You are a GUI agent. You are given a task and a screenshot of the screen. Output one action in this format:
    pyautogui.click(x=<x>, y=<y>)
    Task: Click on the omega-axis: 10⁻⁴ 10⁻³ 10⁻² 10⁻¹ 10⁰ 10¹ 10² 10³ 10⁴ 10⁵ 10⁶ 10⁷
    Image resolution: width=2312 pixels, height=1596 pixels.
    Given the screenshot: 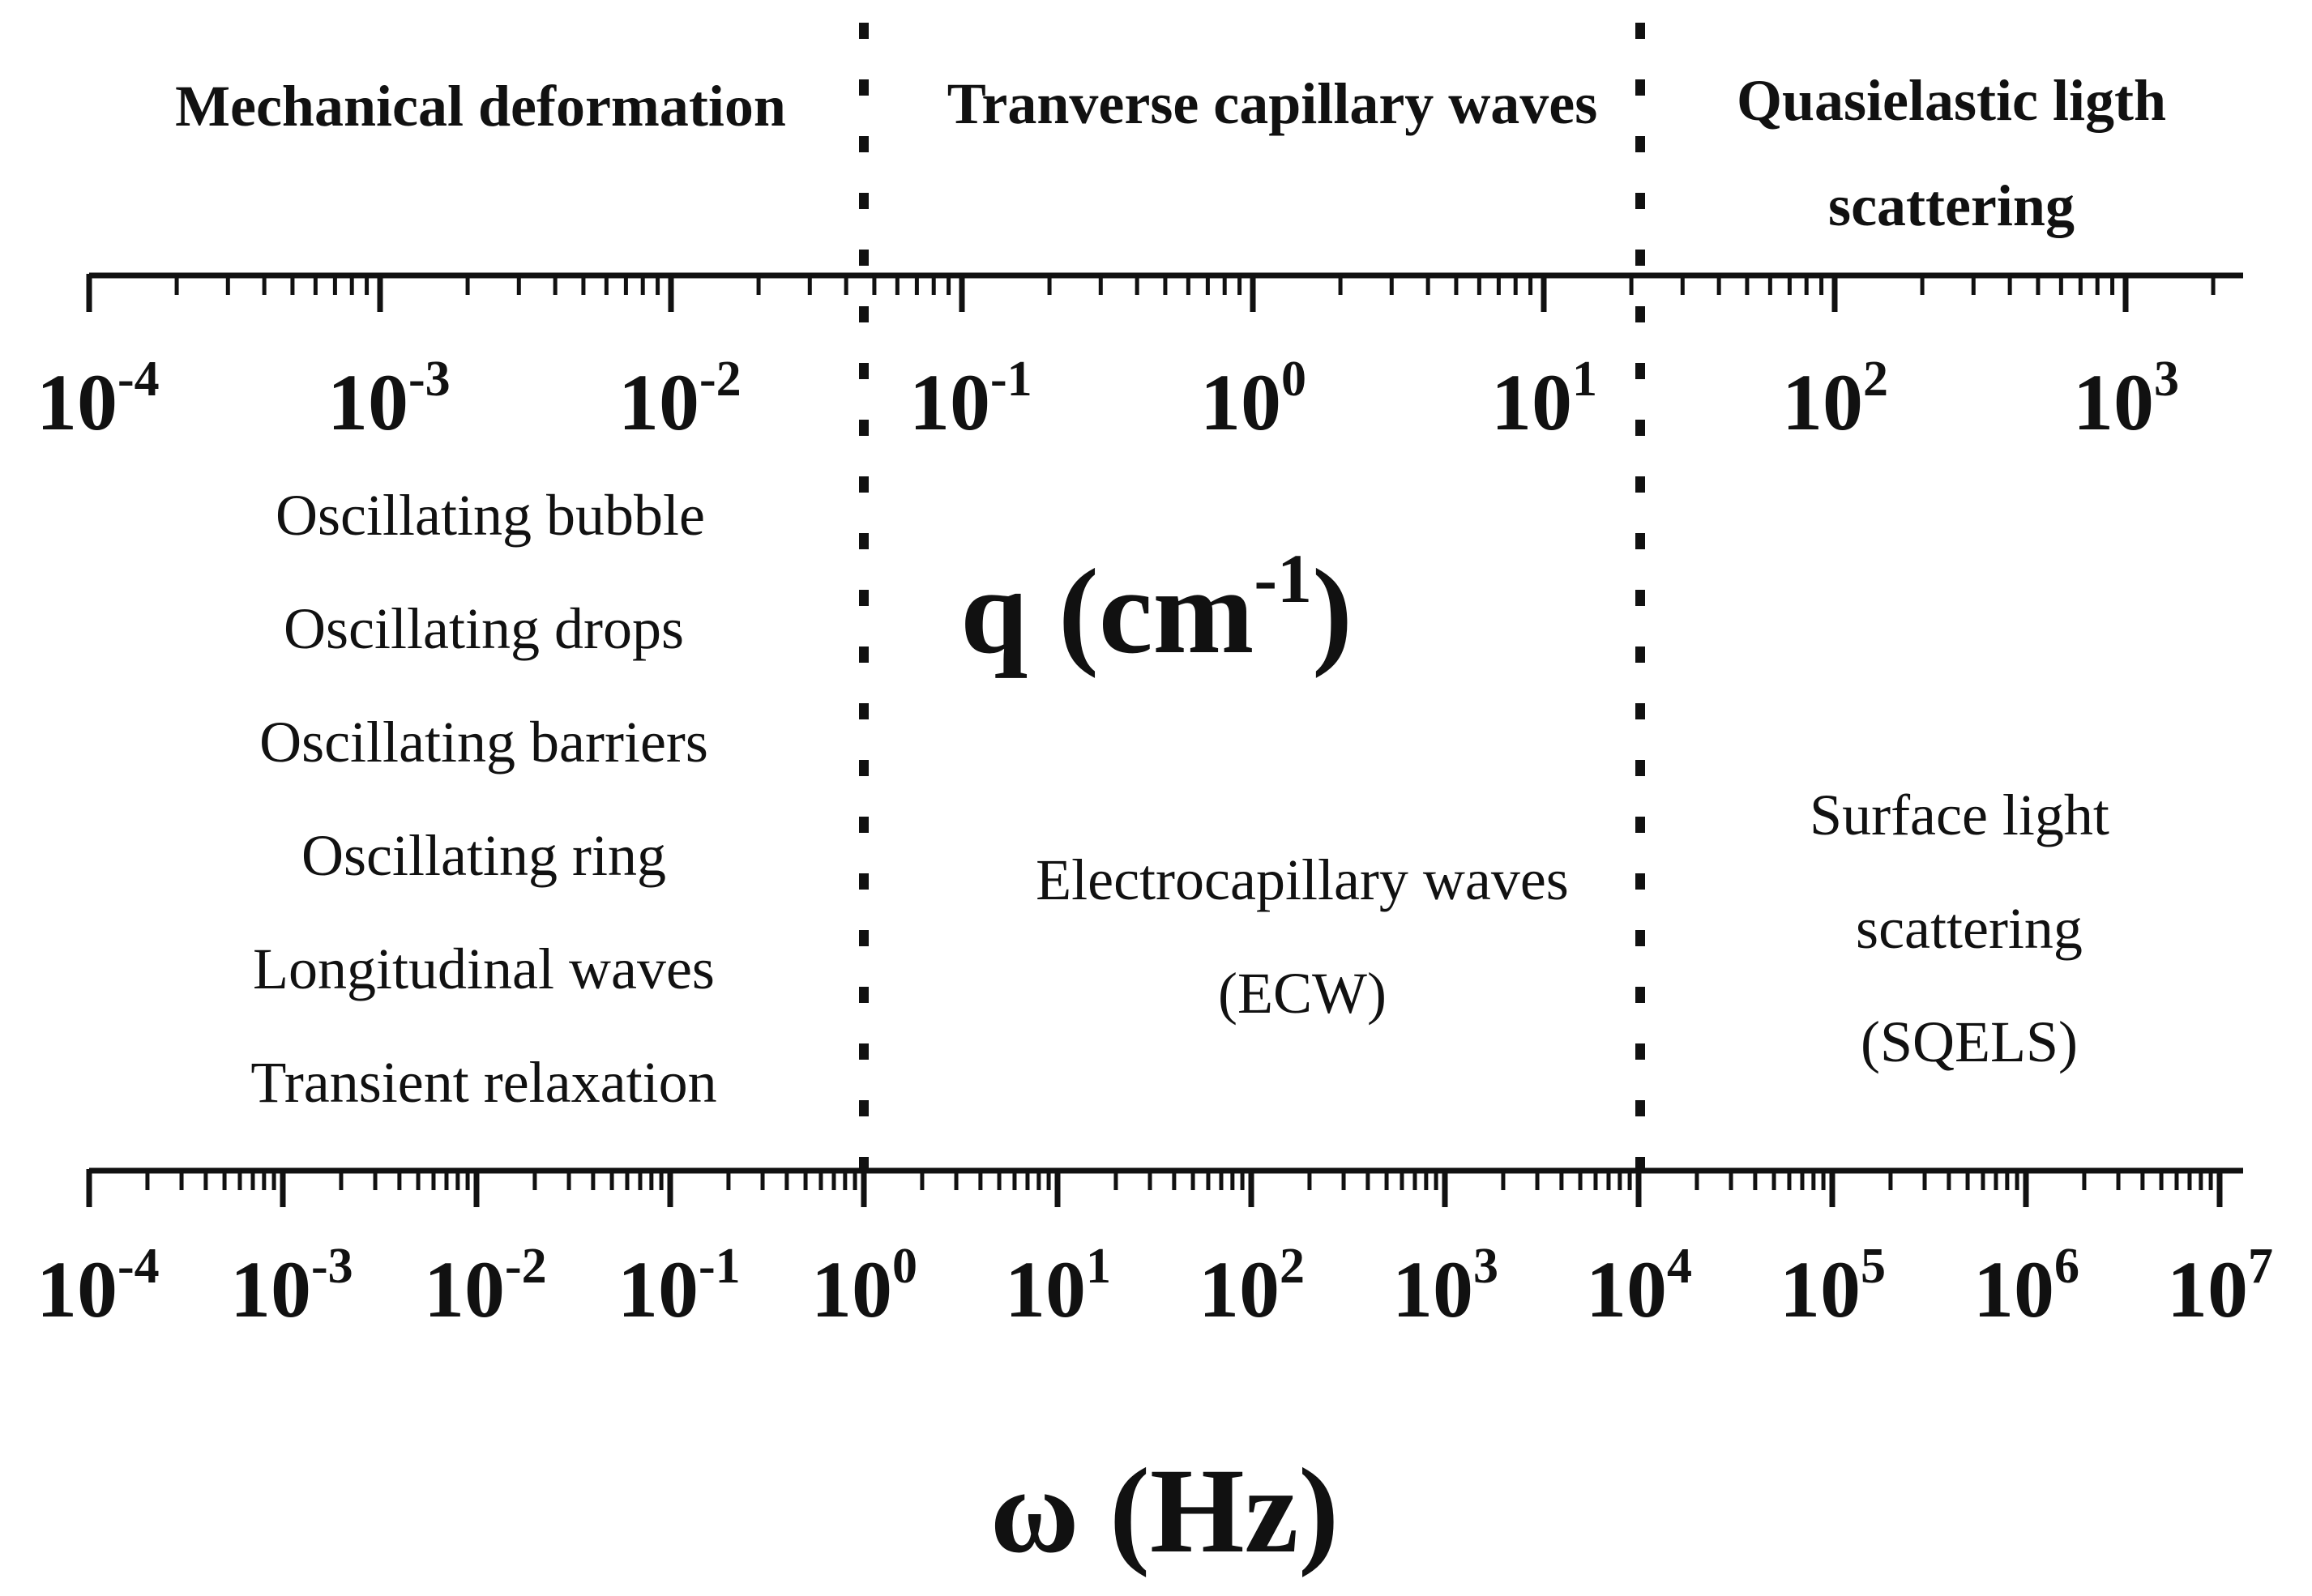 What is the action you would take?
    pyautogui.click(x=1155, y=1250)
    